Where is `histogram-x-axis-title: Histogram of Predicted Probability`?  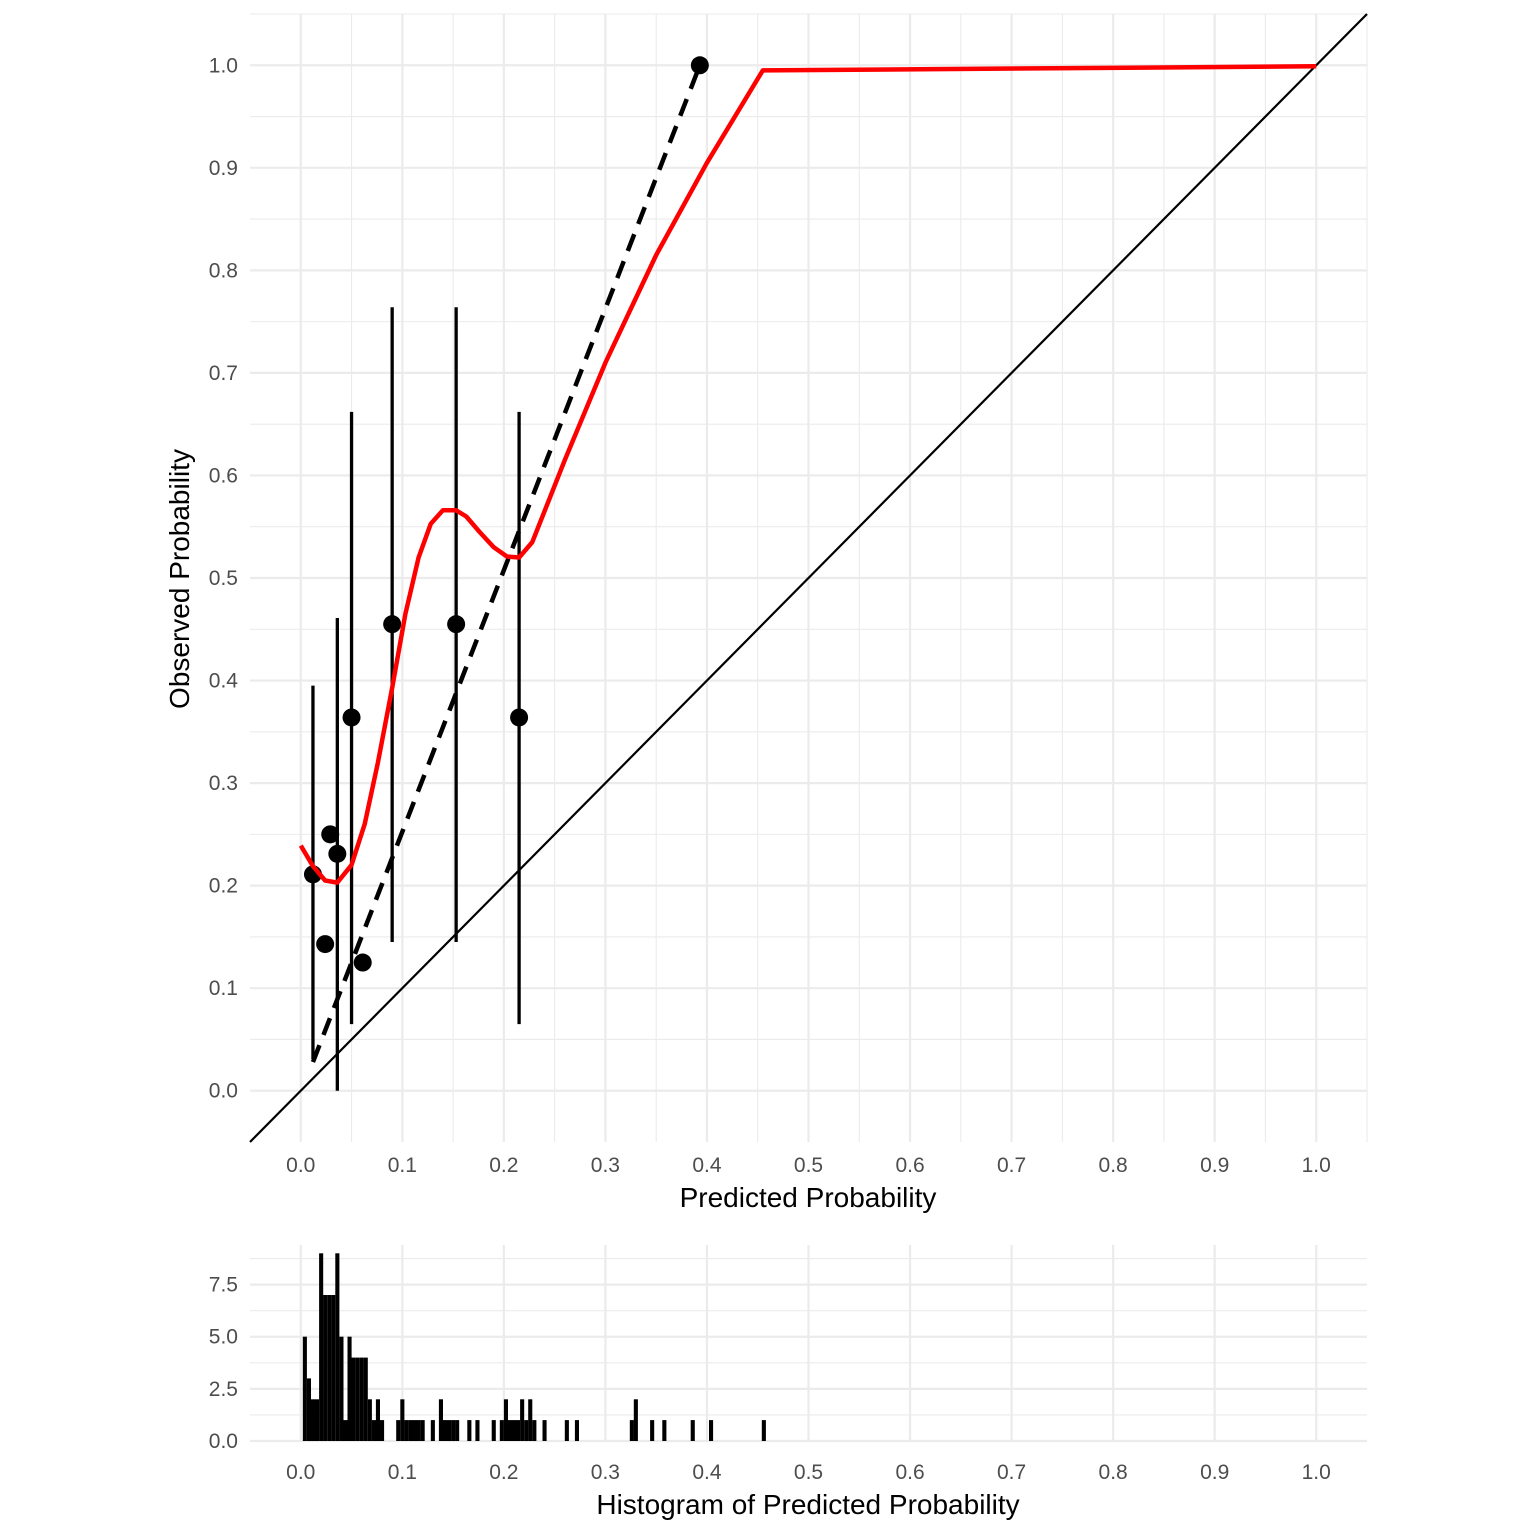 histogram-x-axis-title: Histogram of Predicted Probability is located at coordinates (807, 1504).